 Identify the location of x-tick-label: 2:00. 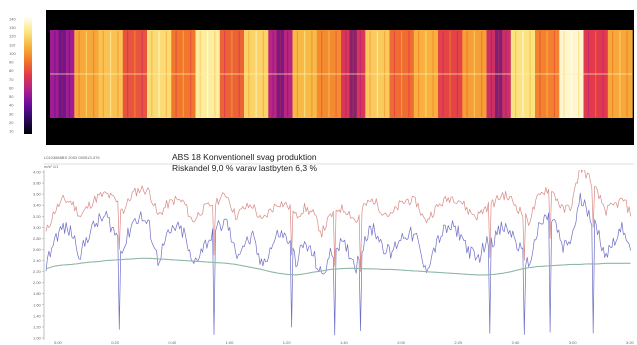
(401, 342).